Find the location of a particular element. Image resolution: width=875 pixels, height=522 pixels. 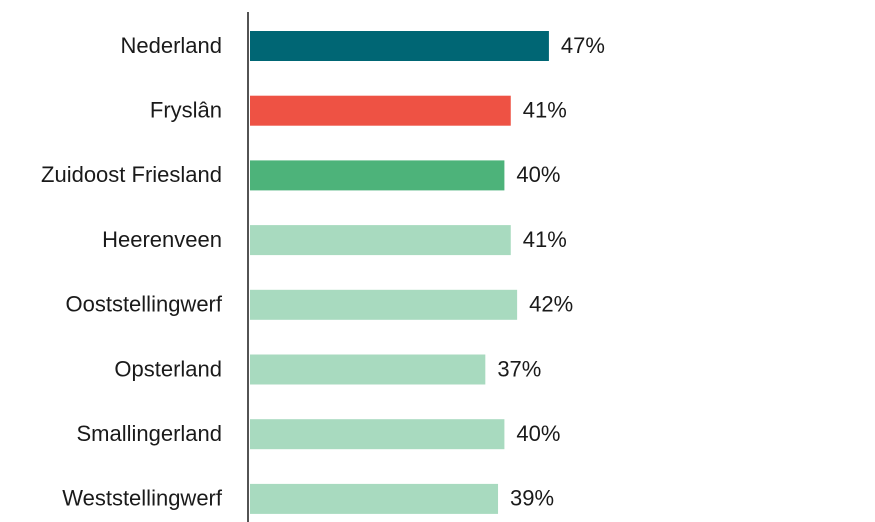

category-label: Heerenveen is located at coordinates (162, 239).